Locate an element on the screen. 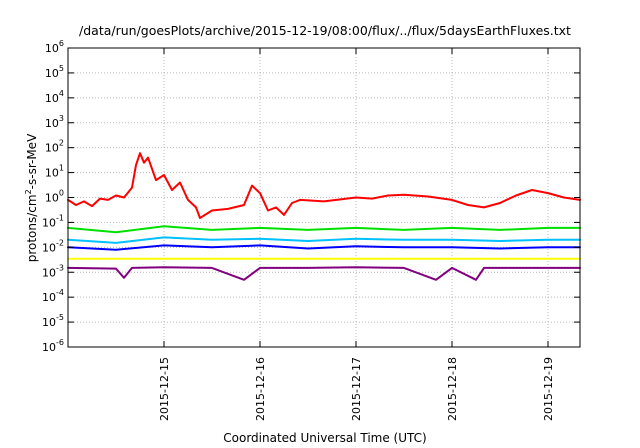 The height and width of the screenshot is (448, 640). x-tick-label: 2015-12-18 is located at coordinates (452, 389).